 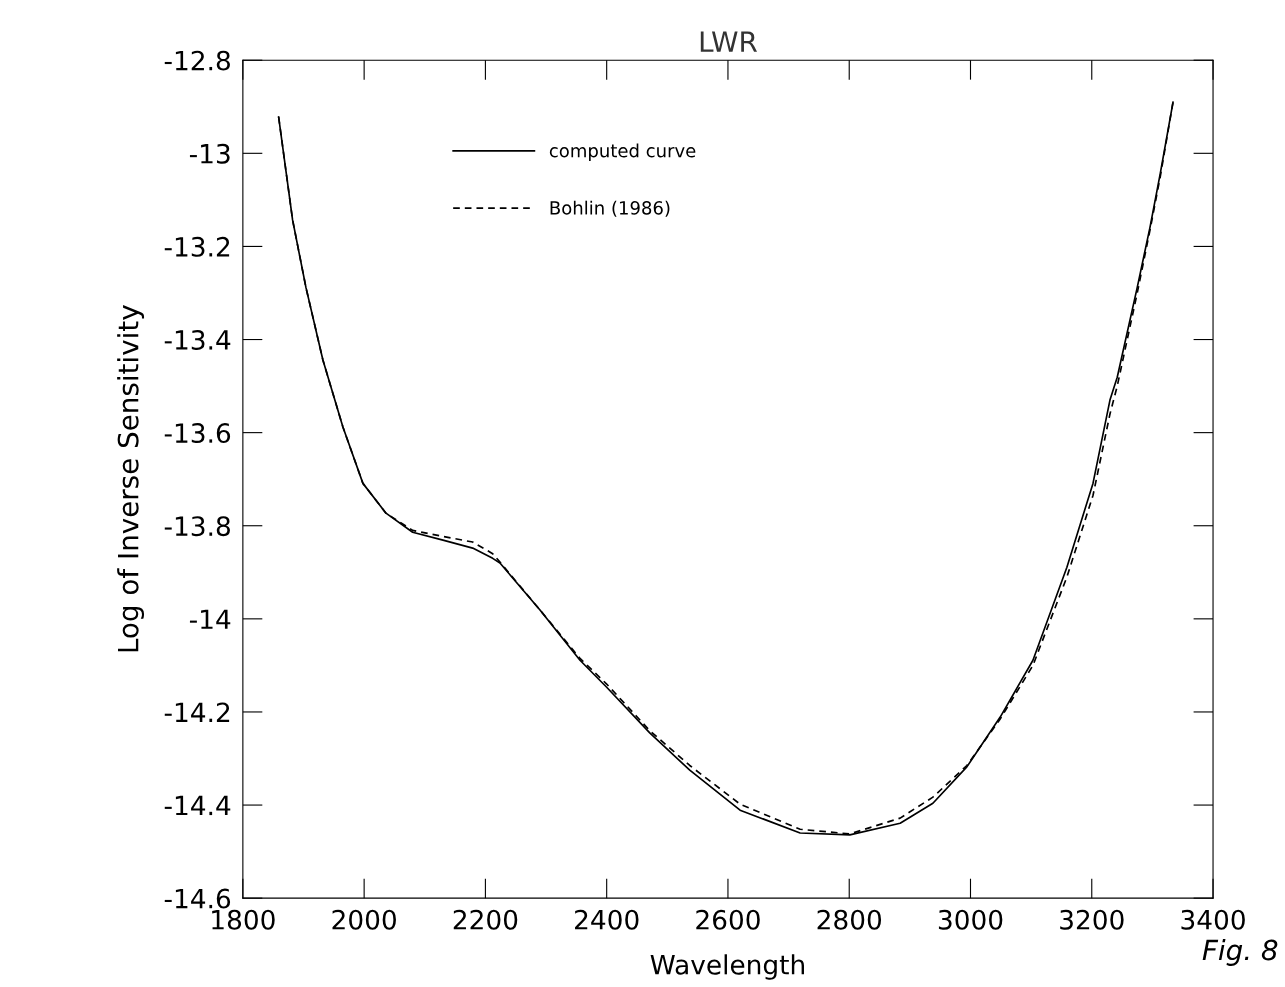 What do you see at coordinates (243, 919) in the screenshot?
I see `x-tick-label: 1800` at bounding box center [243, 919].